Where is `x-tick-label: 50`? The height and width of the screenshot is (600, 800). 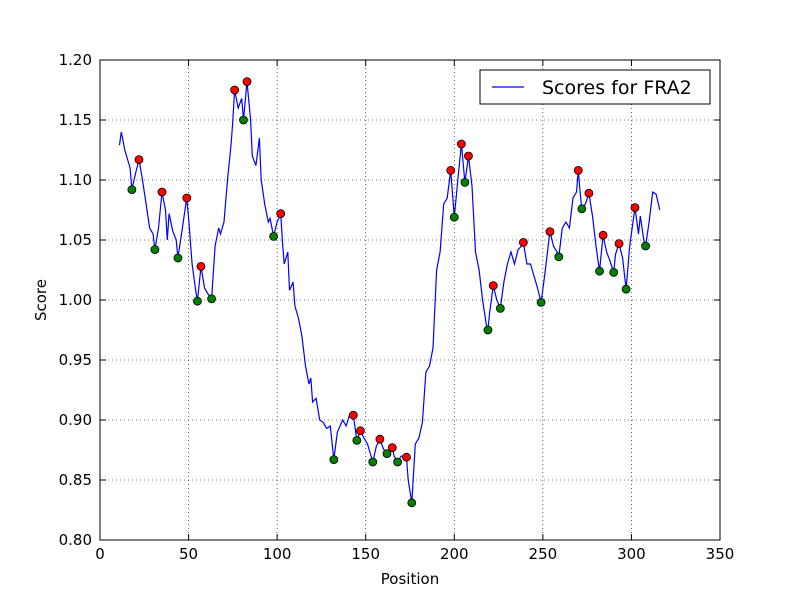
x-tick-label: 50 is located at coordinates (188, 554).